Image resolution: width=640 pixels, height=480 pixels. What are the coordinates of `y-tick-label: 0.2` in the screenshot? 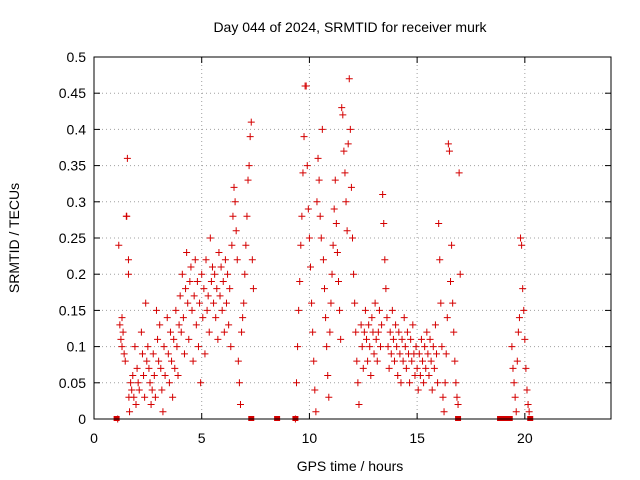 It's located at (77, 274).